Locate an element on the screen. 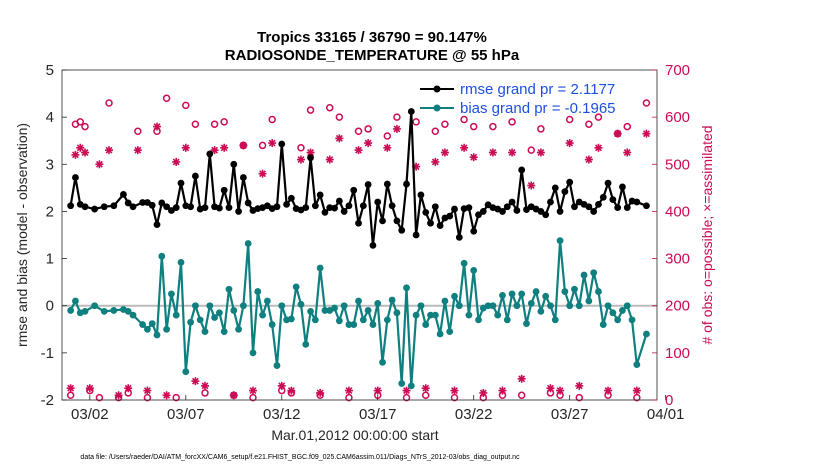 Image resolution: width=830 pixels, height=470 pixels. y-right-tick-label: 0 is located at coordinates (669, 400).